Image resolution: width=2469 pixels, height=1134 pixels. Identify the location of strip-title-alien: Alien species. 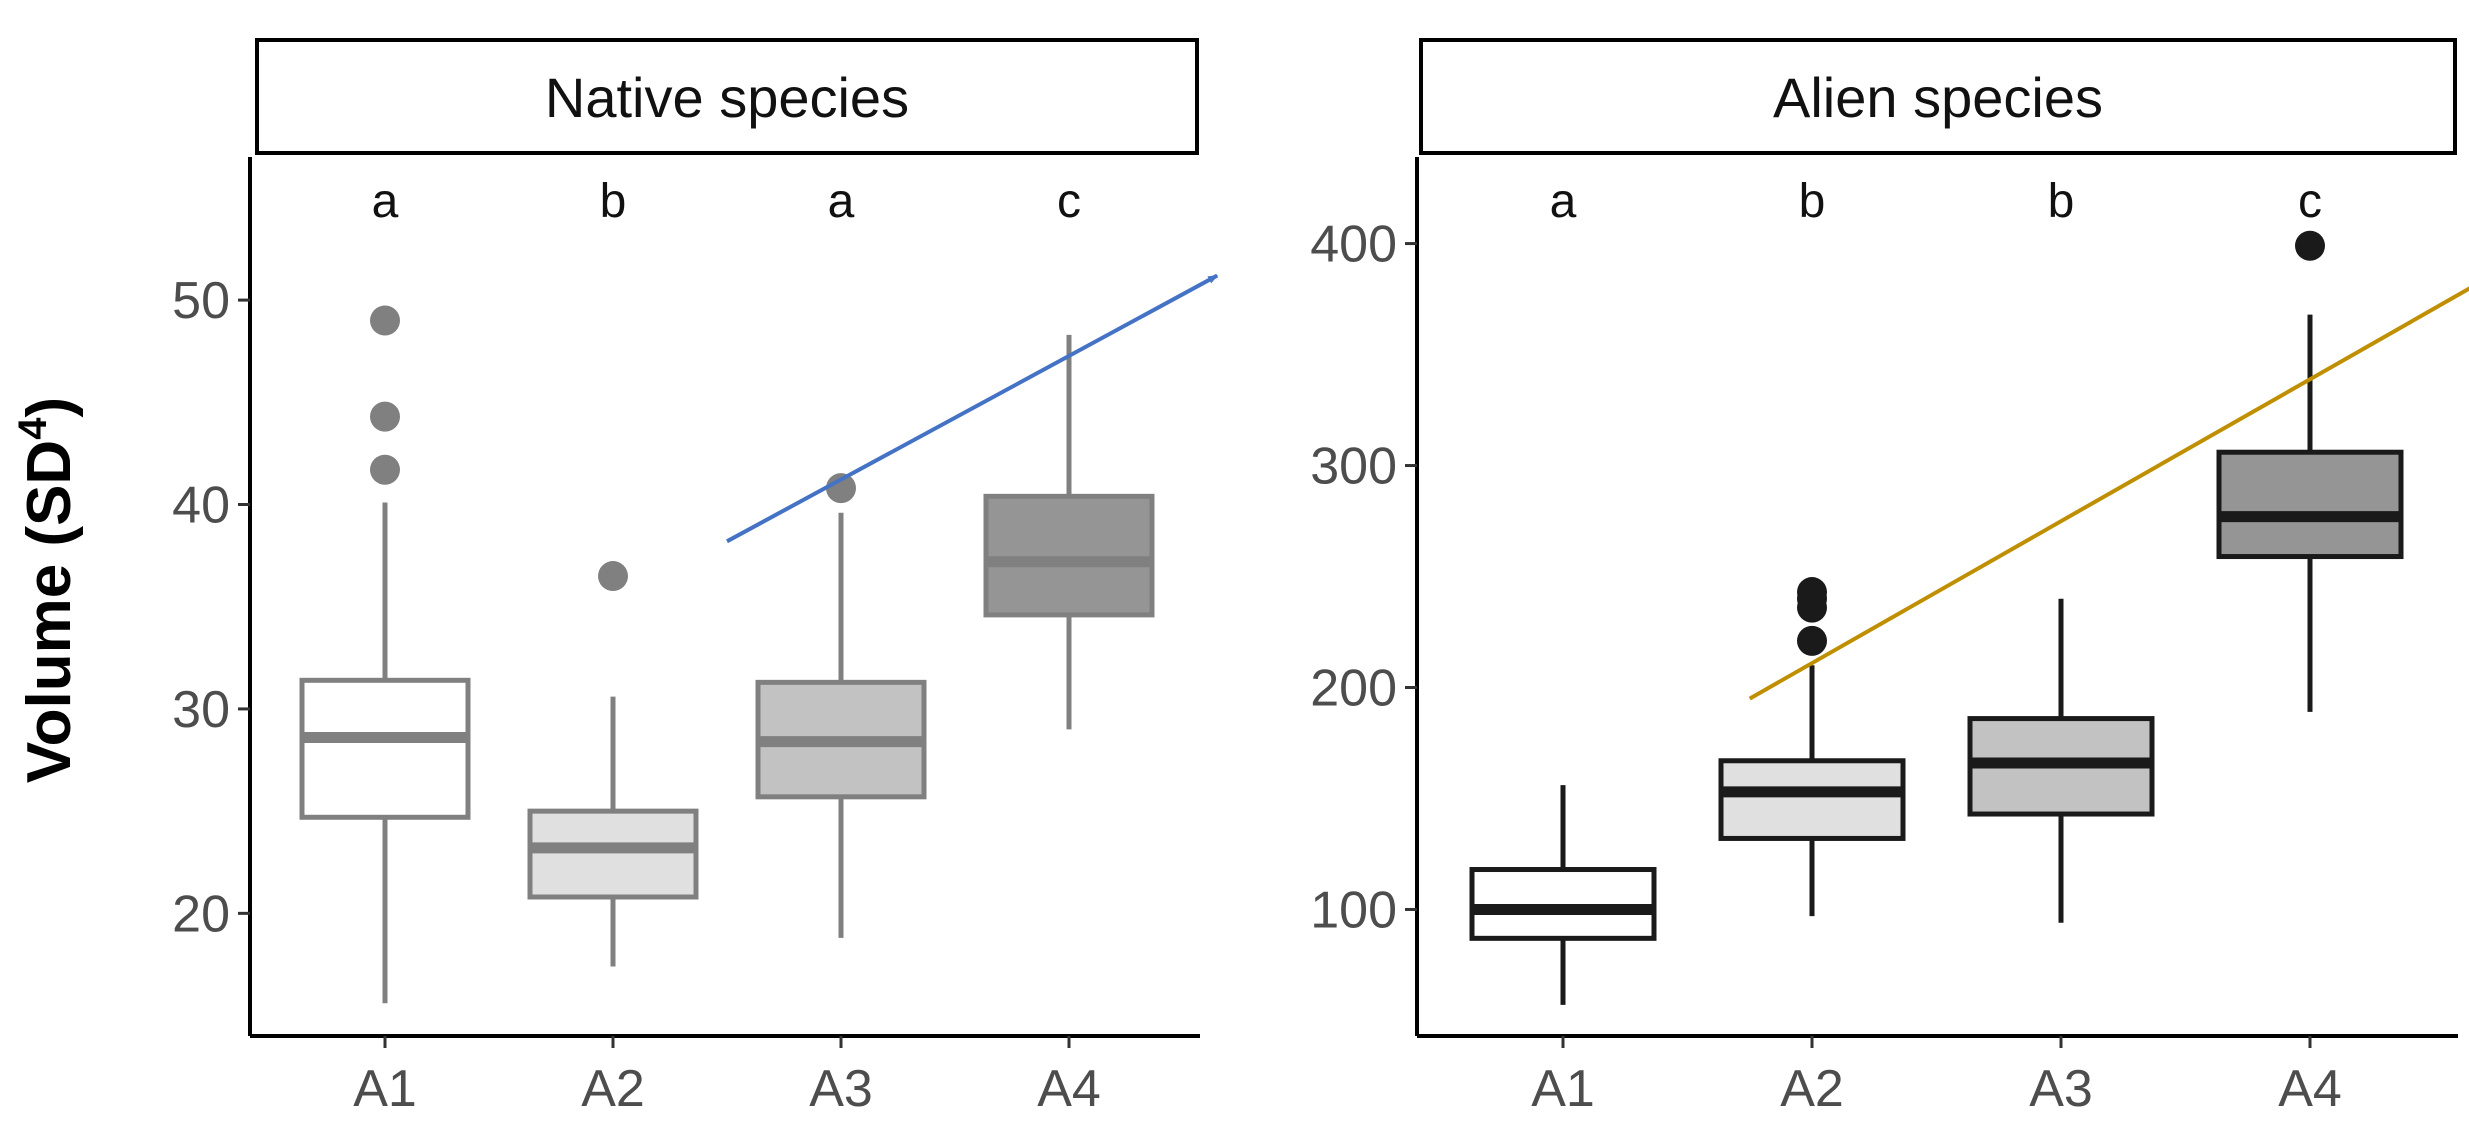
(1938, 97).